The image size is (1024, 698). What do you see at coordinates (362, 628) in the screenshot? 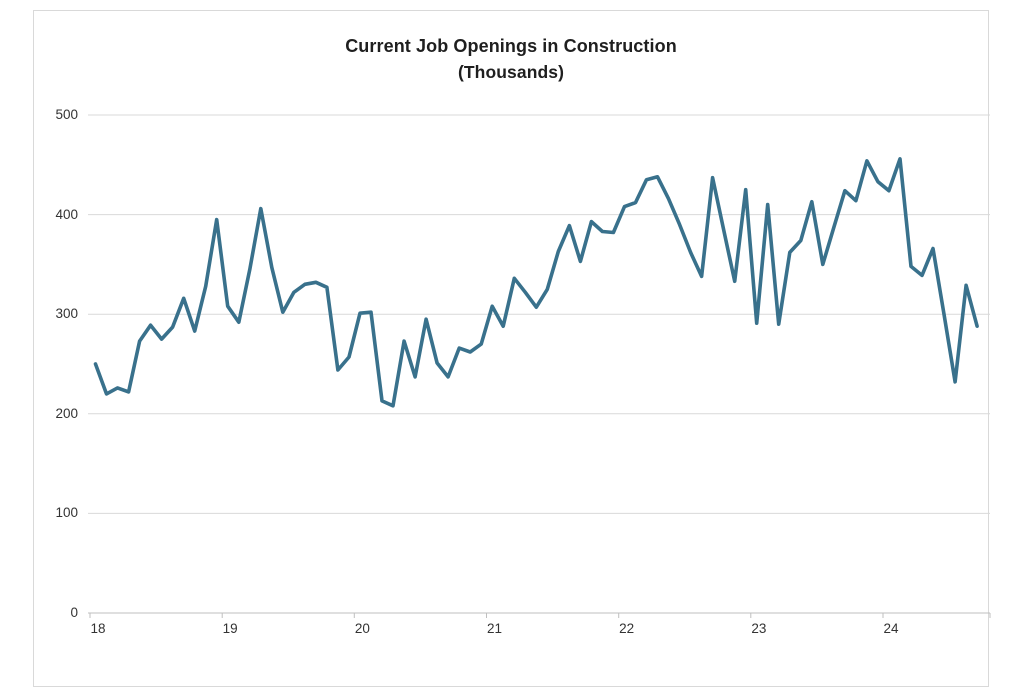
I see `x-axis-tick-label: 20` at bounding box center [362, 628].